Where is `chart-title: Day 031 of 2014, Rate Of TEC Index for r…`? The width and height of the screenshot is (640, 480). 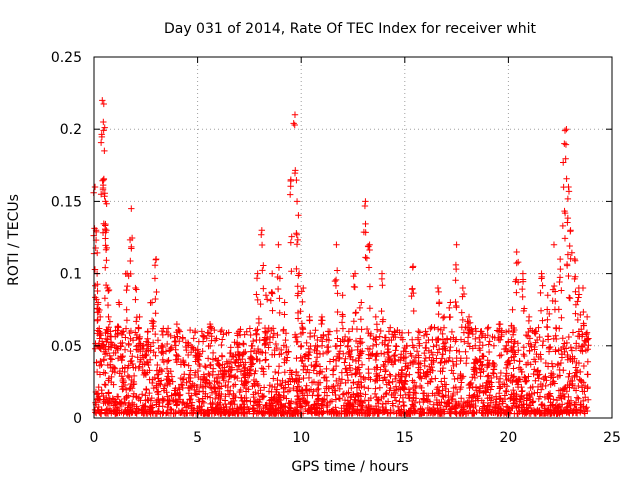
chart-title: Day 031 of 2014, Rate Of TEC Index for r… is located at coordinates (350, 29).